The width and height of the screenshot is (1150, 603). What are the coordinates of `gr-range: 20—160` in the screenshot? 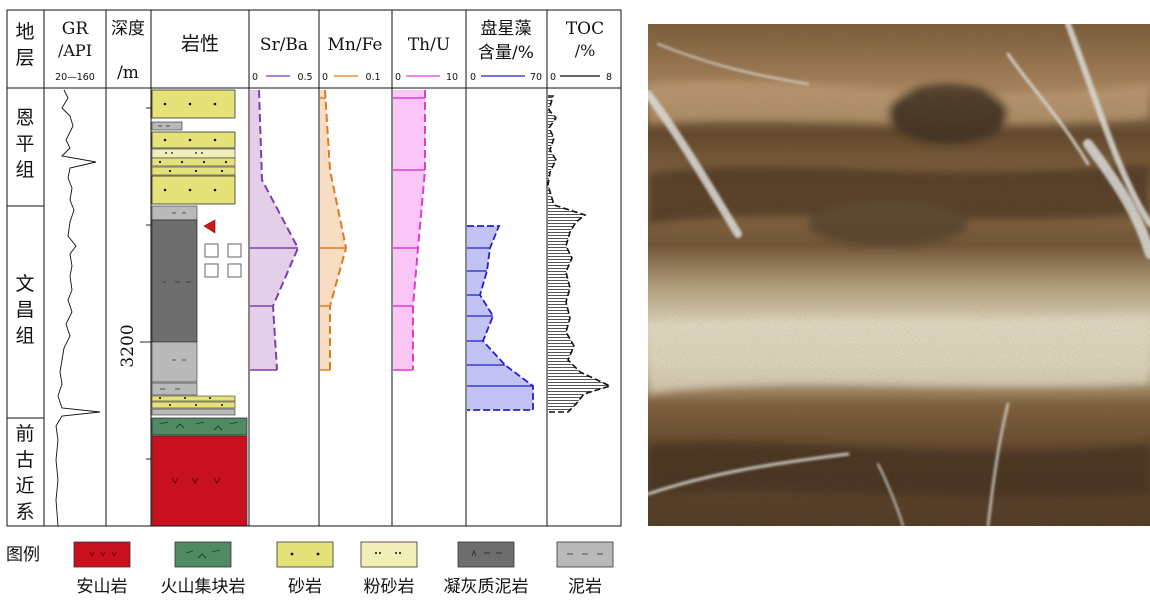 It's located at (75, 77).